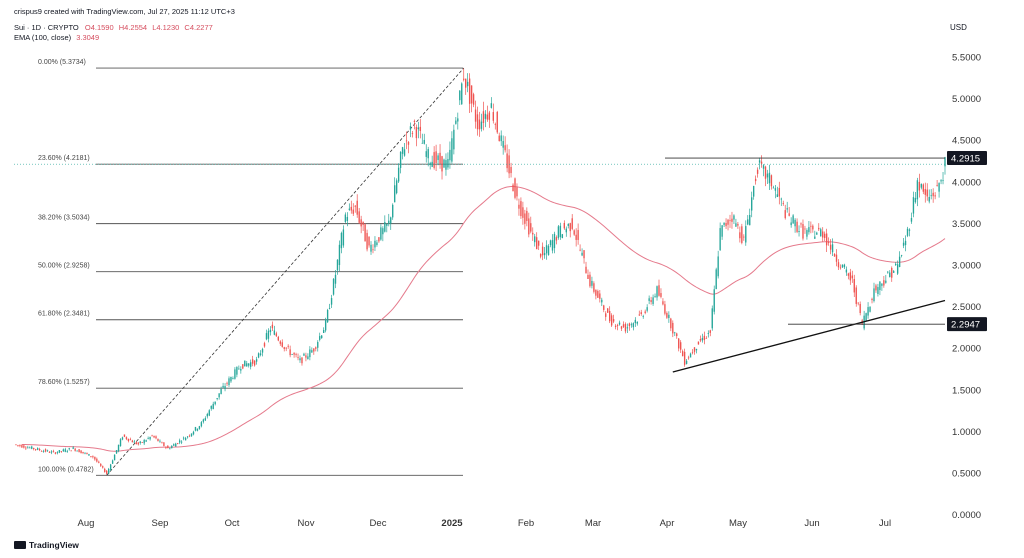 This screenshot has height=558, width=1024. What do you see at coordinates (168, 27) in the screenshot?
I see `low-value: 4.1230` at bounding box center [168, 27].